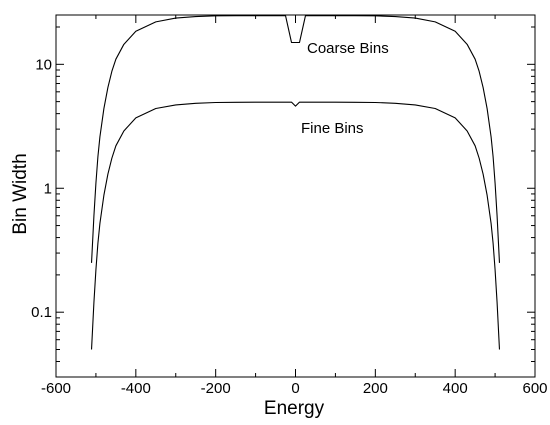  Describe the element at coordinates (56, 388) in the screenshot. I see `x-tick-label: -600` at that location.